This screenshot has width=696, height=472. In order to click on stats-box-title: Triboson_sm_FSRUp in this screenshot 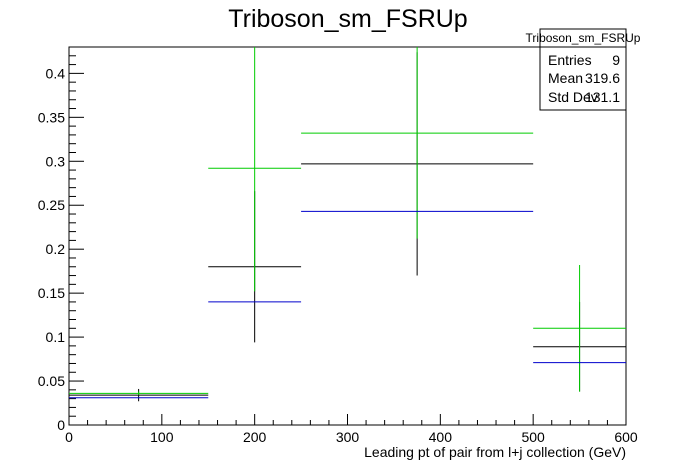, I will do `click(583, 38)`.